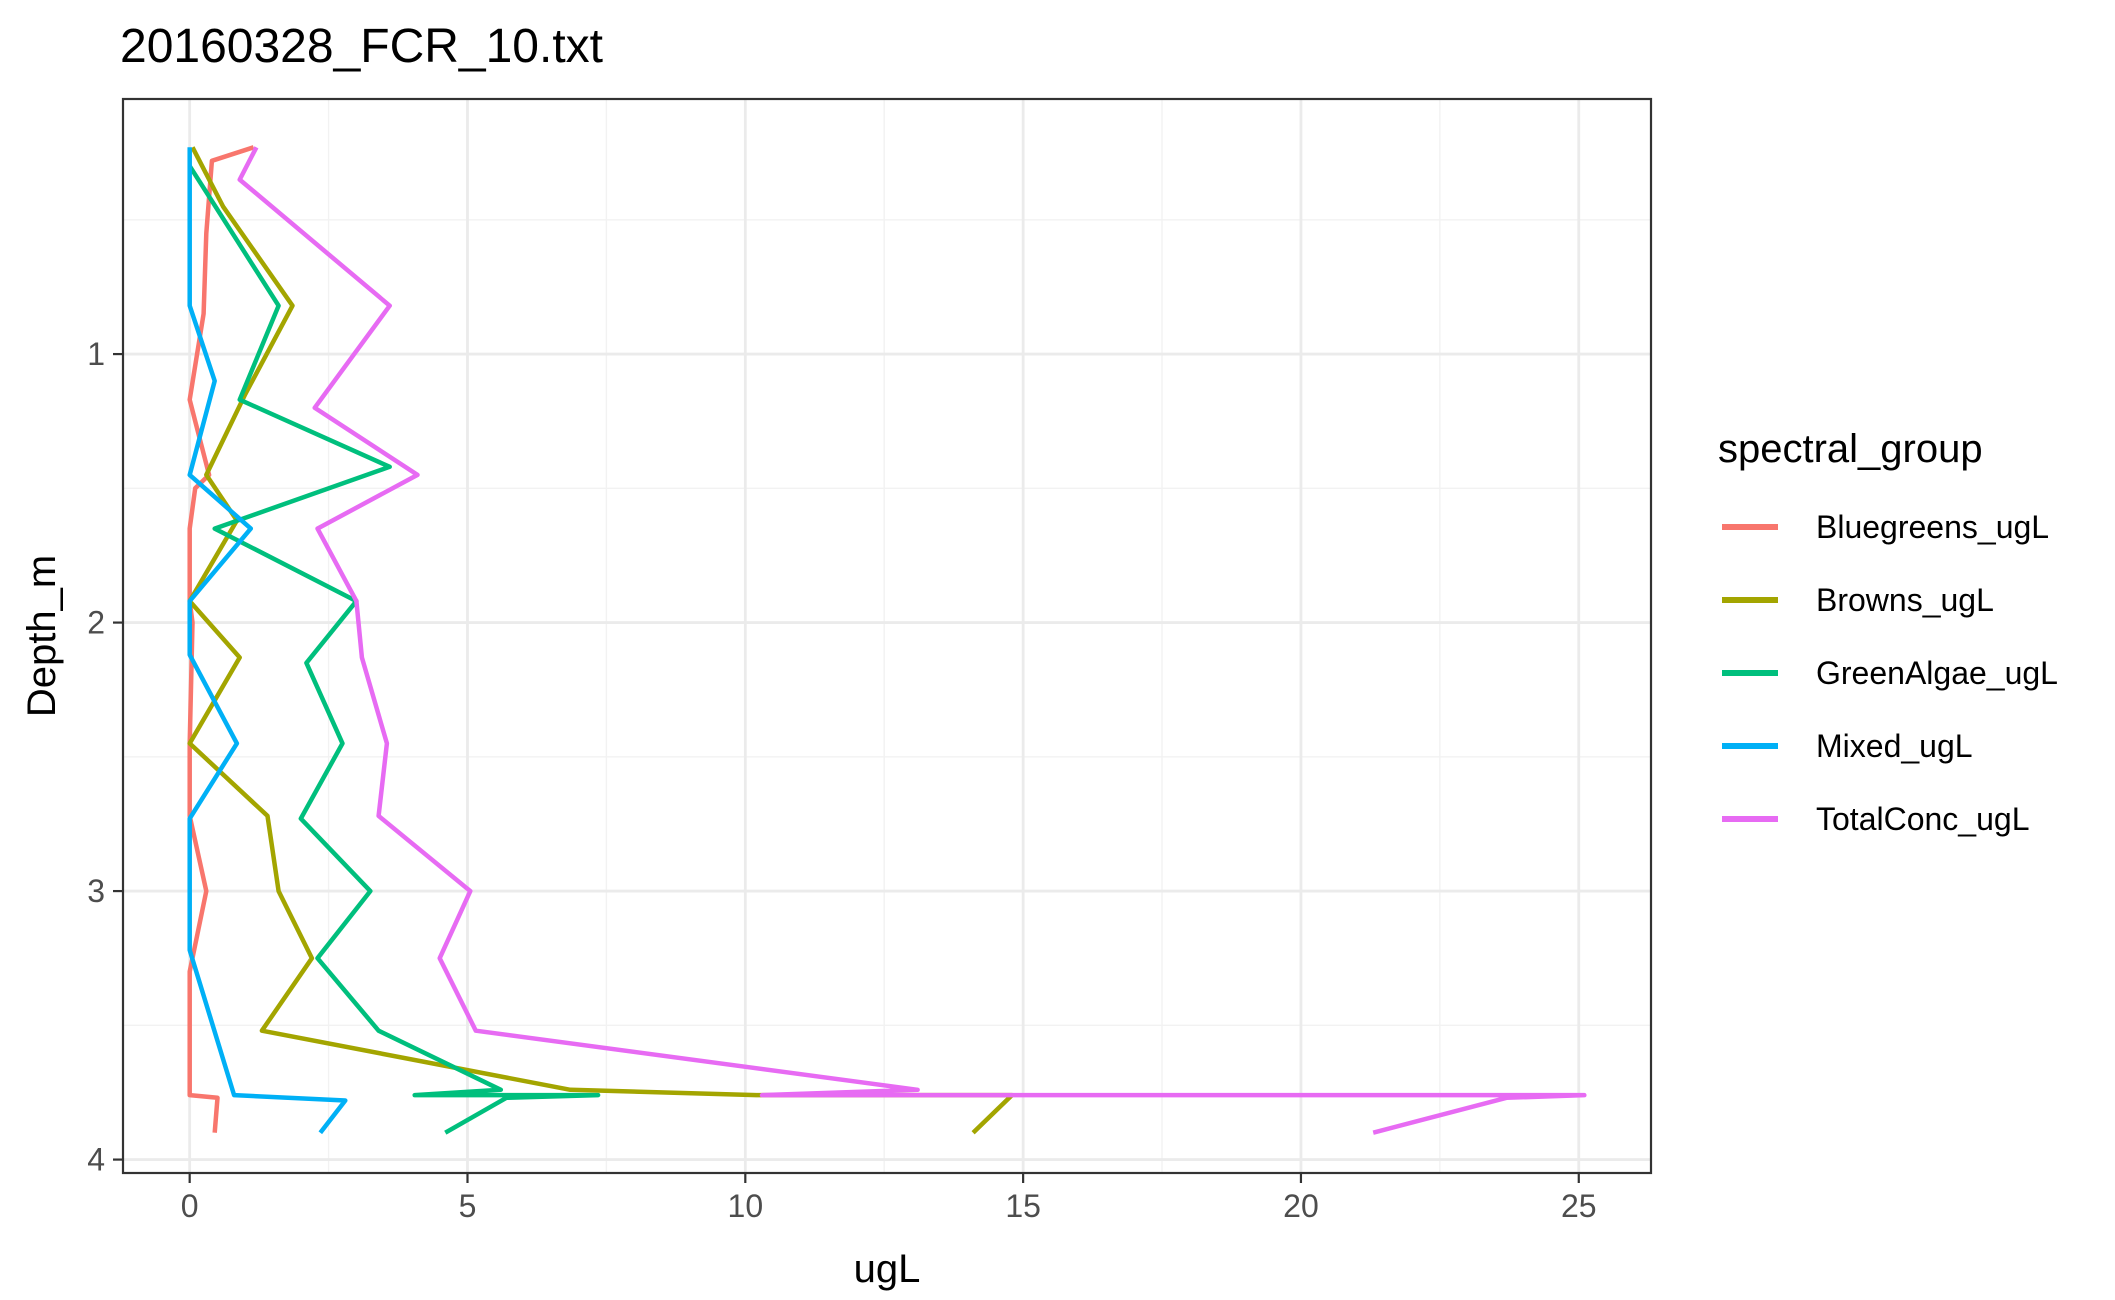  What do you see at coordinates (96, 354) in the screenshot?
I see `y-tick-label: 1` at bounding box center [96, 354].